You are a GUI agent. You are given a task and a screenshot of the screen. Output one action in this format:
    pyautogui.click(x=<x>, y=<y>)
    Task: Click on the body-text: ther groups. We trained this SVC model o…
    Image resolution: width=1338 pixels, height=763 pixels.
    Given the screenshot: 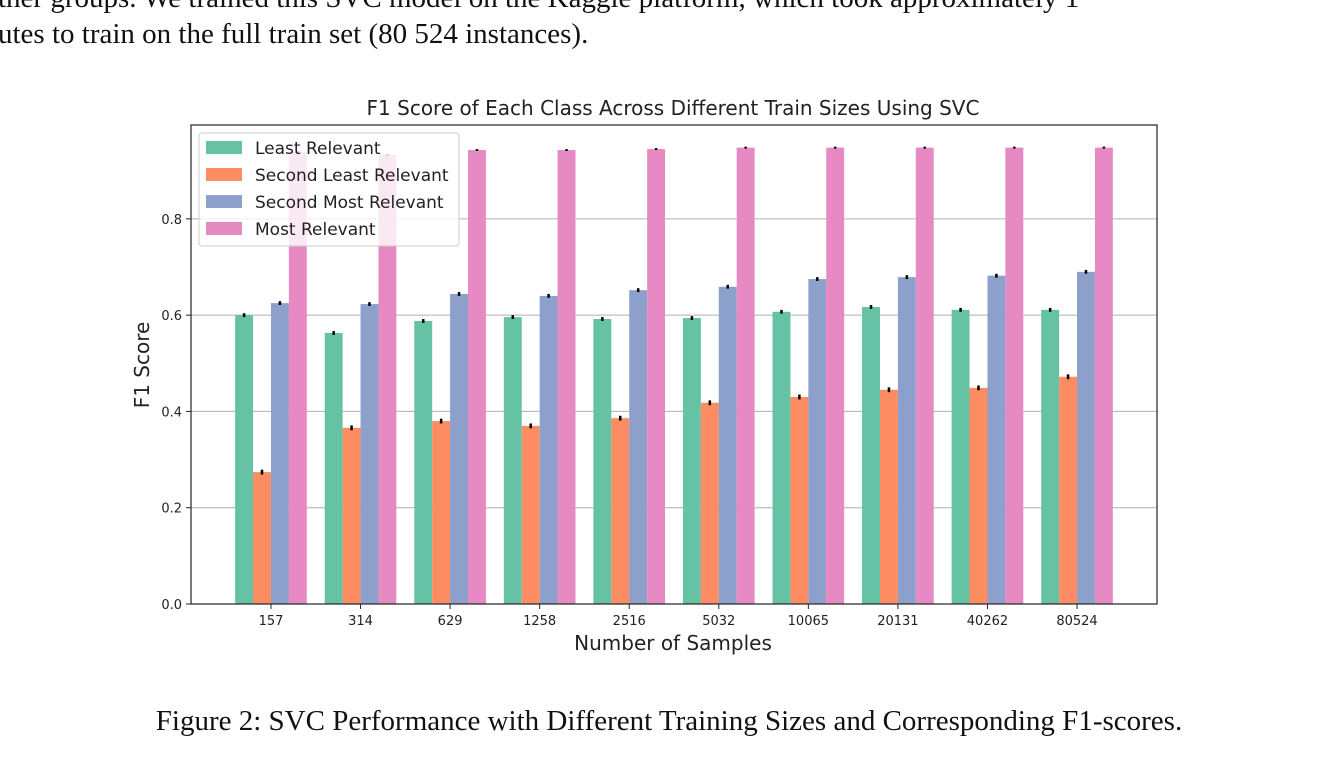 What is the action you would take?
    pyautogui.click(x=539, y=7)
    